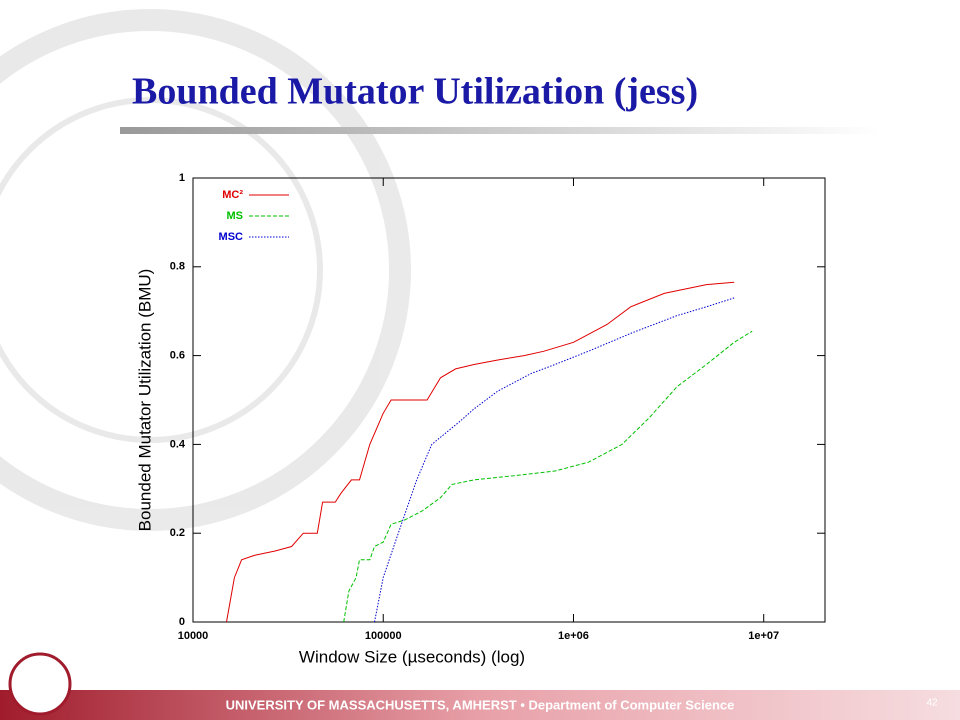 The width and height of the screenshot is (960, 720). I want to click on y-tick-label: 1, so click(182, 178).